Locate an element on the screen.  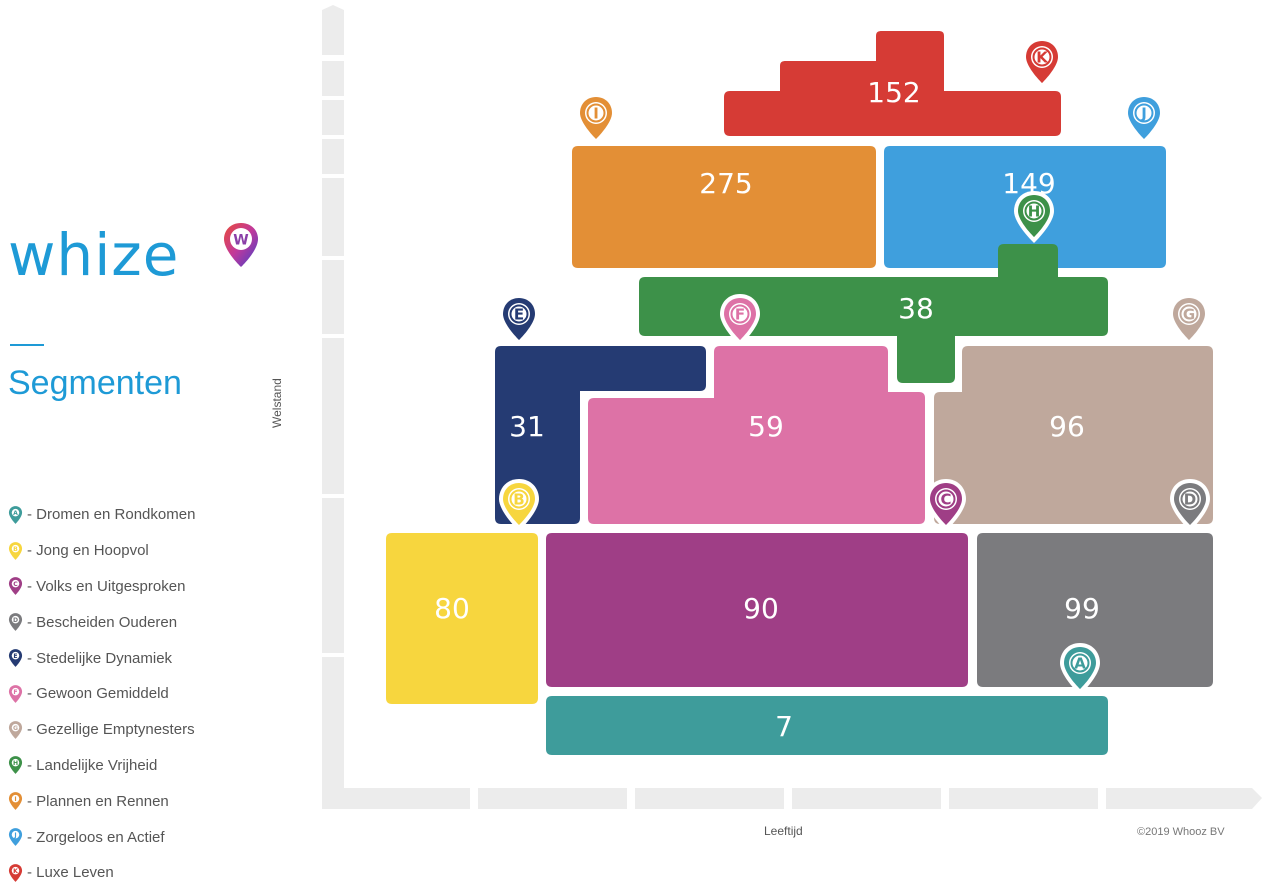
svg-text: C is located at coordinates (15, 584).